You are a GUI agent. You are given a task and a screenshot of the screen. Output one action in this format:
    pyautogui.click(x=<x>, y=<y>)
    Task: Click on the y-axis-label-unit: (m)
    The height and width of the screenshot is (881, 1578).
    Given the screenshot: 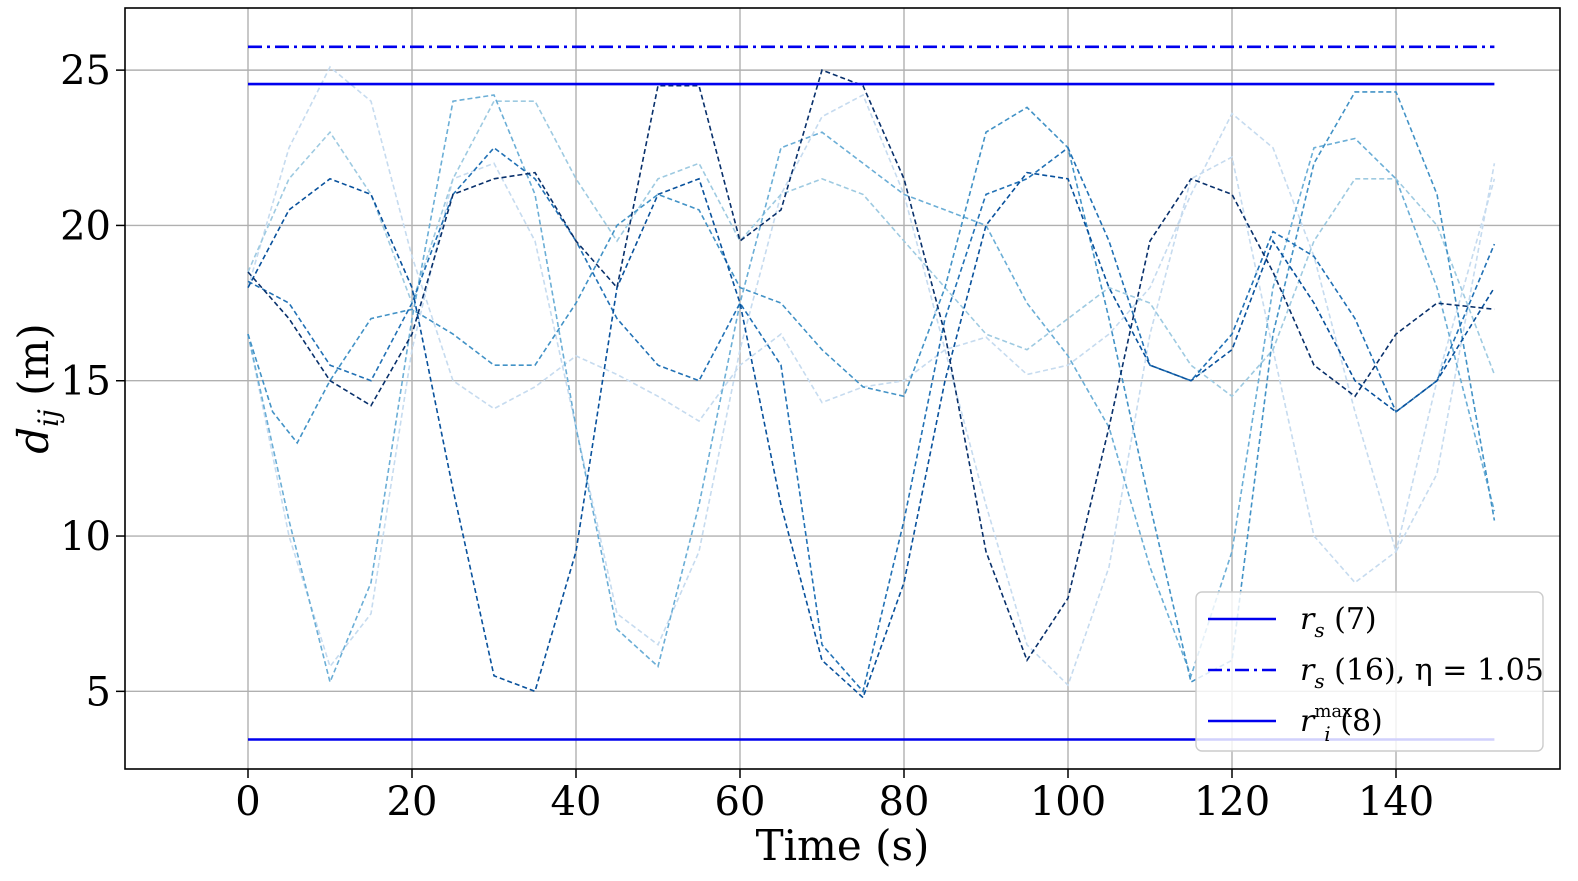 What is the action you would take?
    pyautogui.click(x=33, y=366)
    